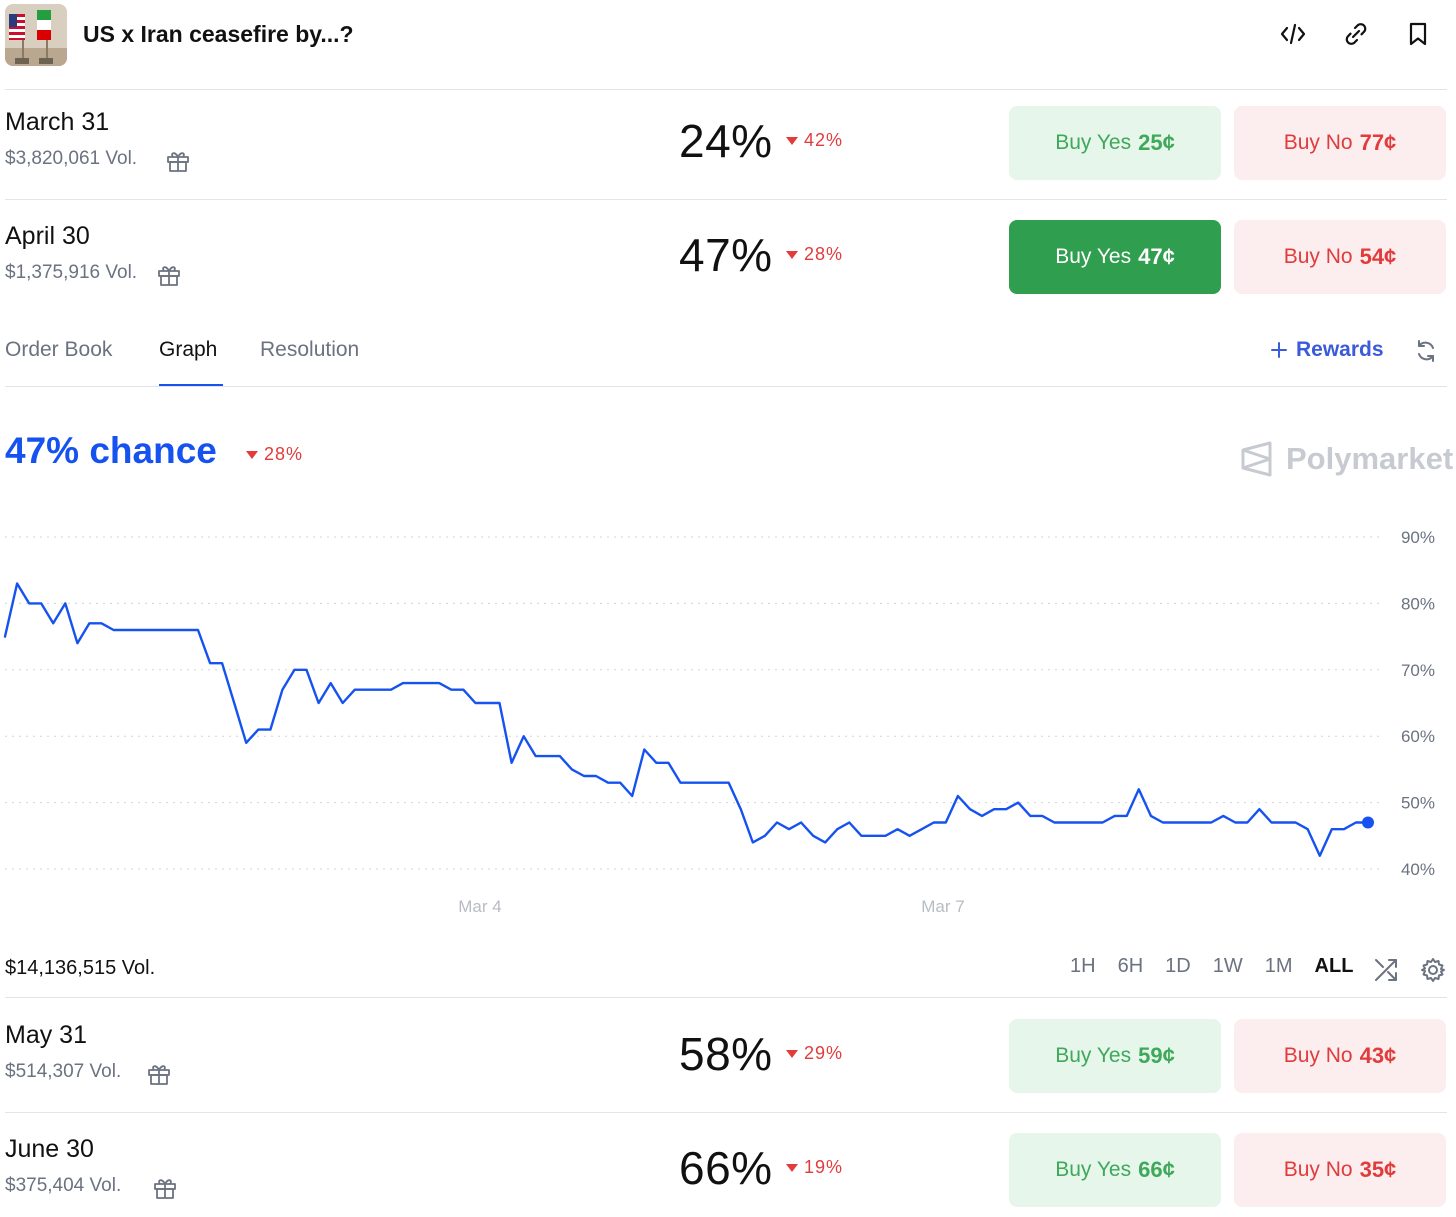  I want to click on market-change: 19%, so click(814, 1167).